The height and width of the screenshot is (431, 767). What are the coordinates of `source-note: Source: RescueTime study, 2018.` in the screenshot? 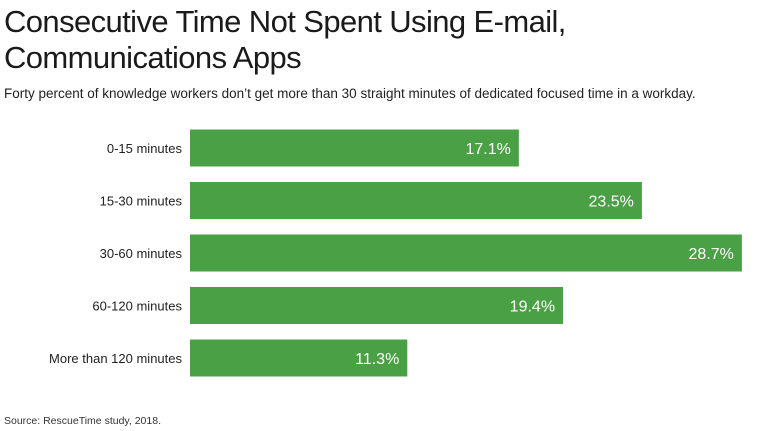 It's located at (82, 421).